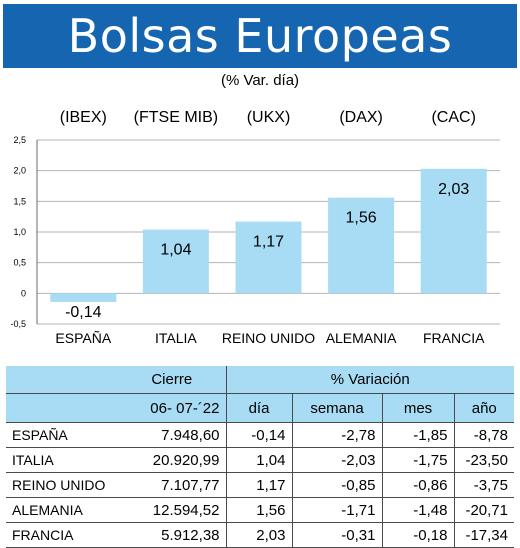 The width and height of the screenshot is (520, 548). I want to click on bar-value-label: 2,03, so click(453, 189).